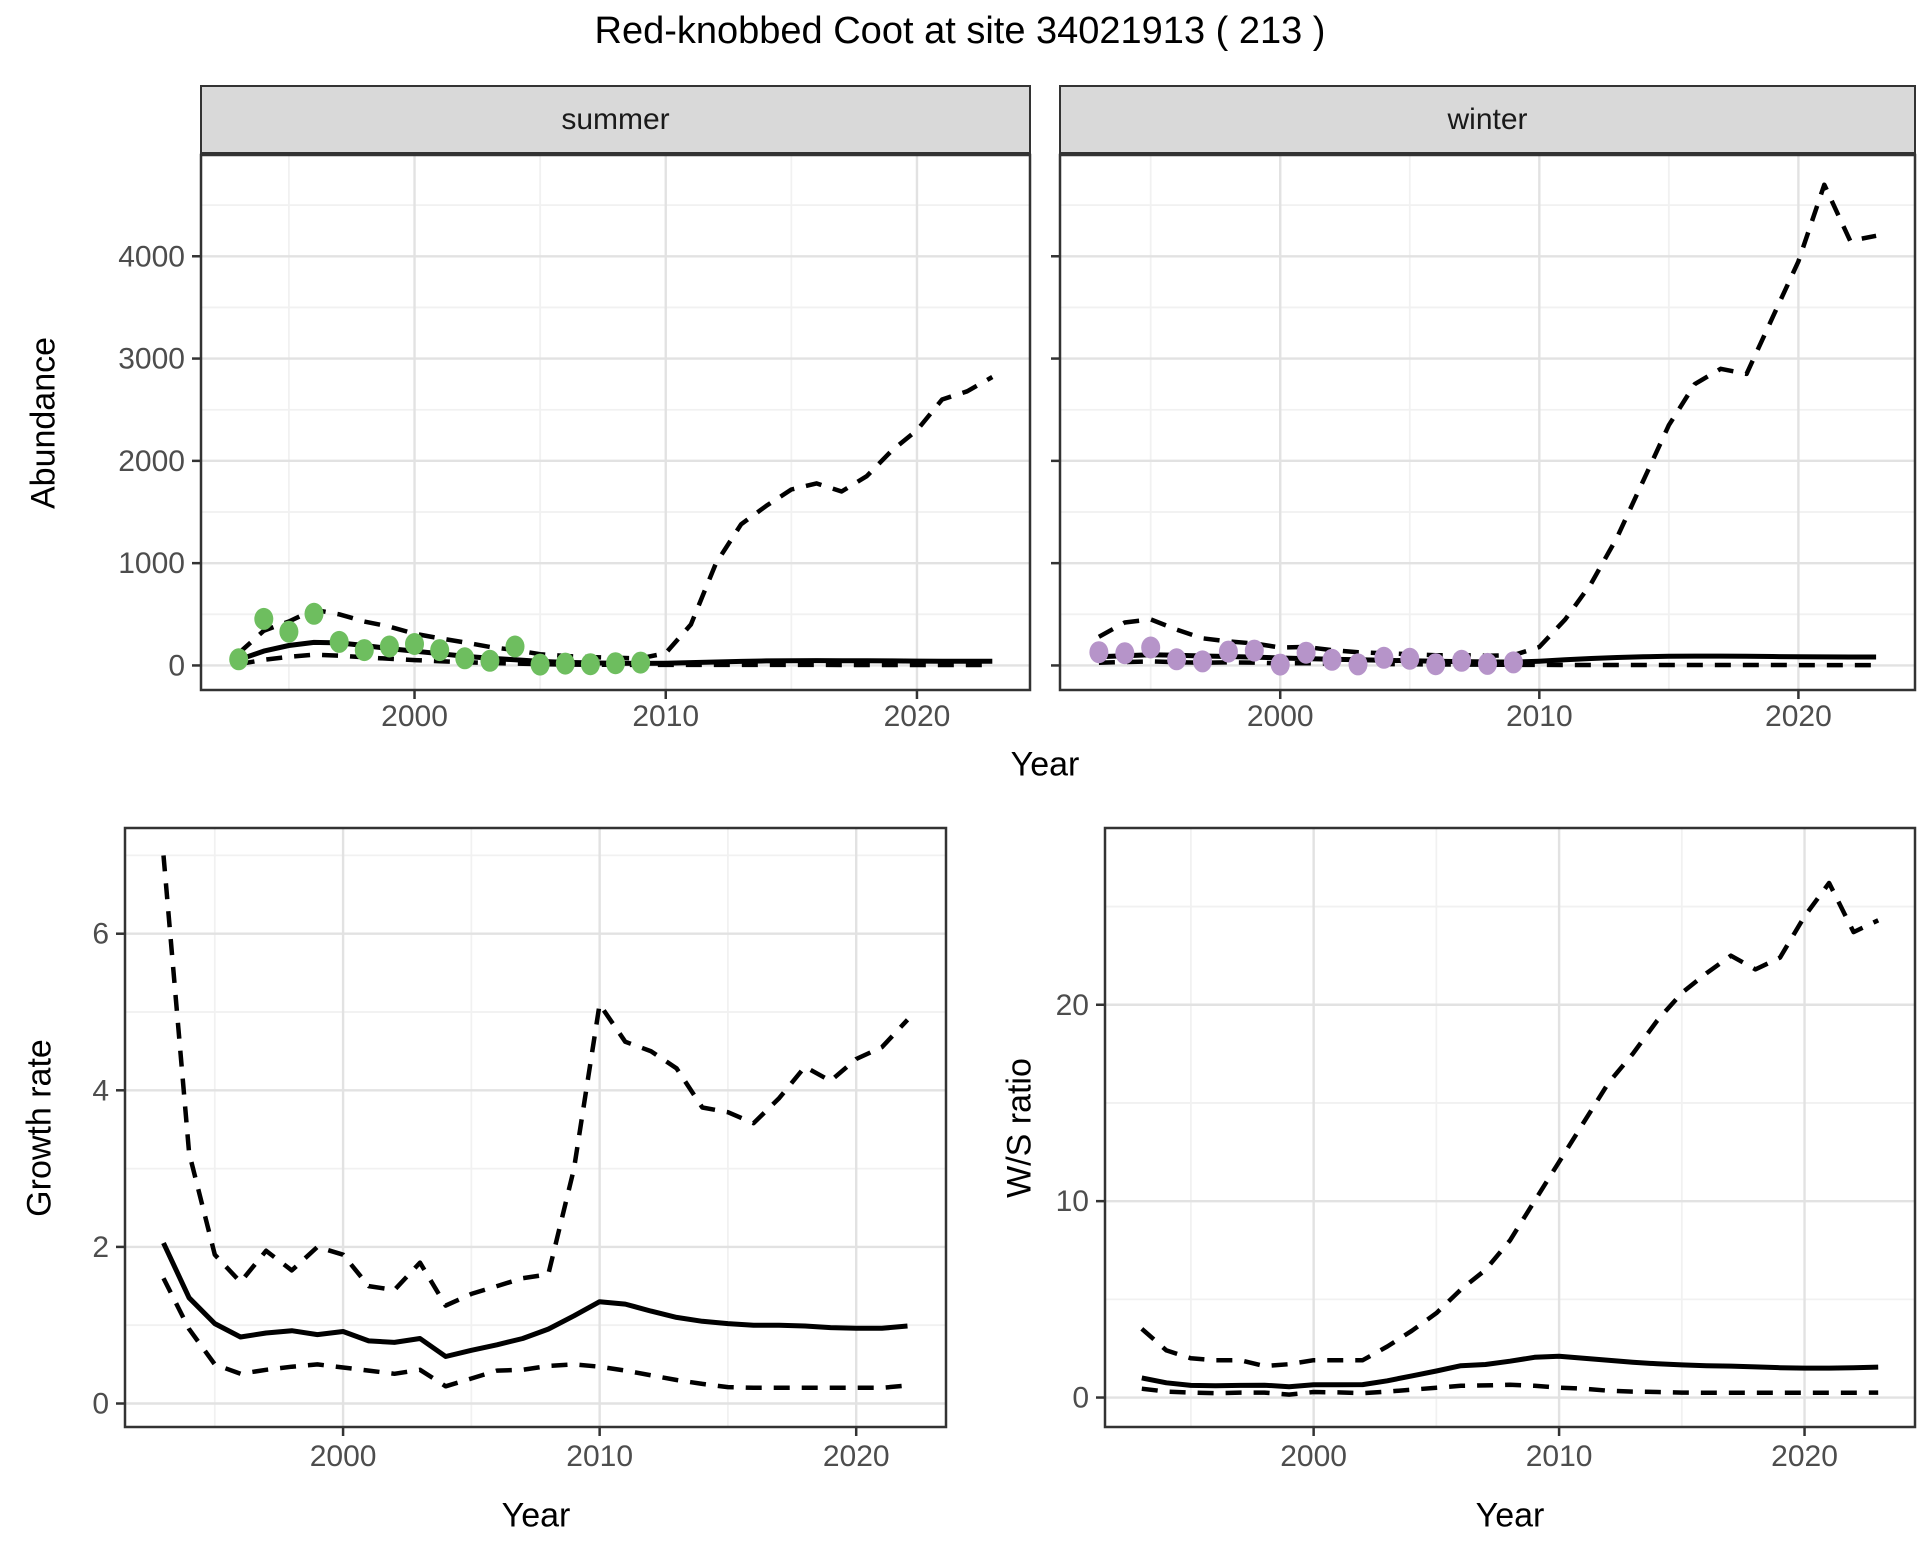 The height and width of the screenshot is (1560, 1920). Describe the element at coordinates (151, 563) in the screenshot. I see `y-tick-label: 1000` at that location.